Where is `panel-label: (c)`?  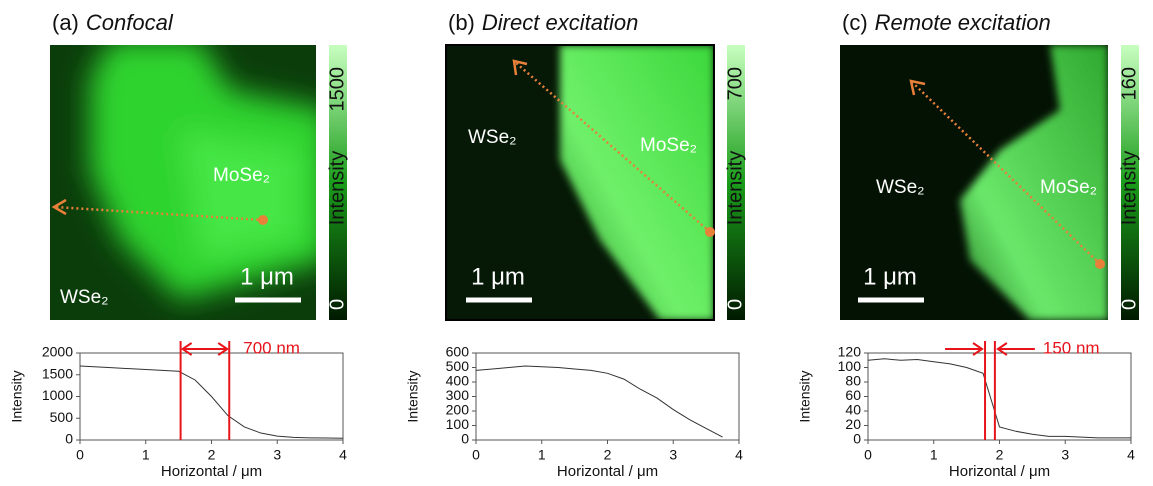 panel-label: (c) is located at coordinates (855, 22).